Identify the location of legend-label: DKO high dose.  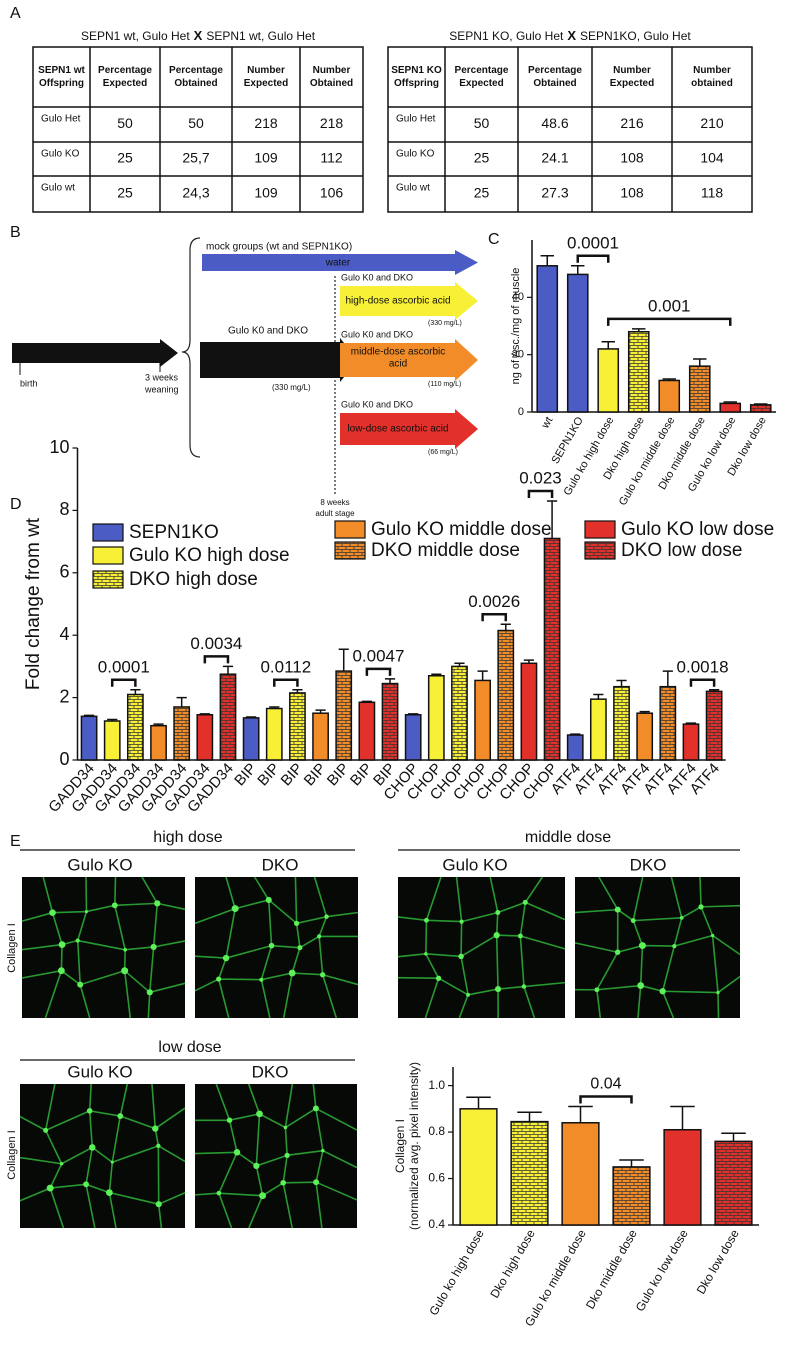
(193, 579).